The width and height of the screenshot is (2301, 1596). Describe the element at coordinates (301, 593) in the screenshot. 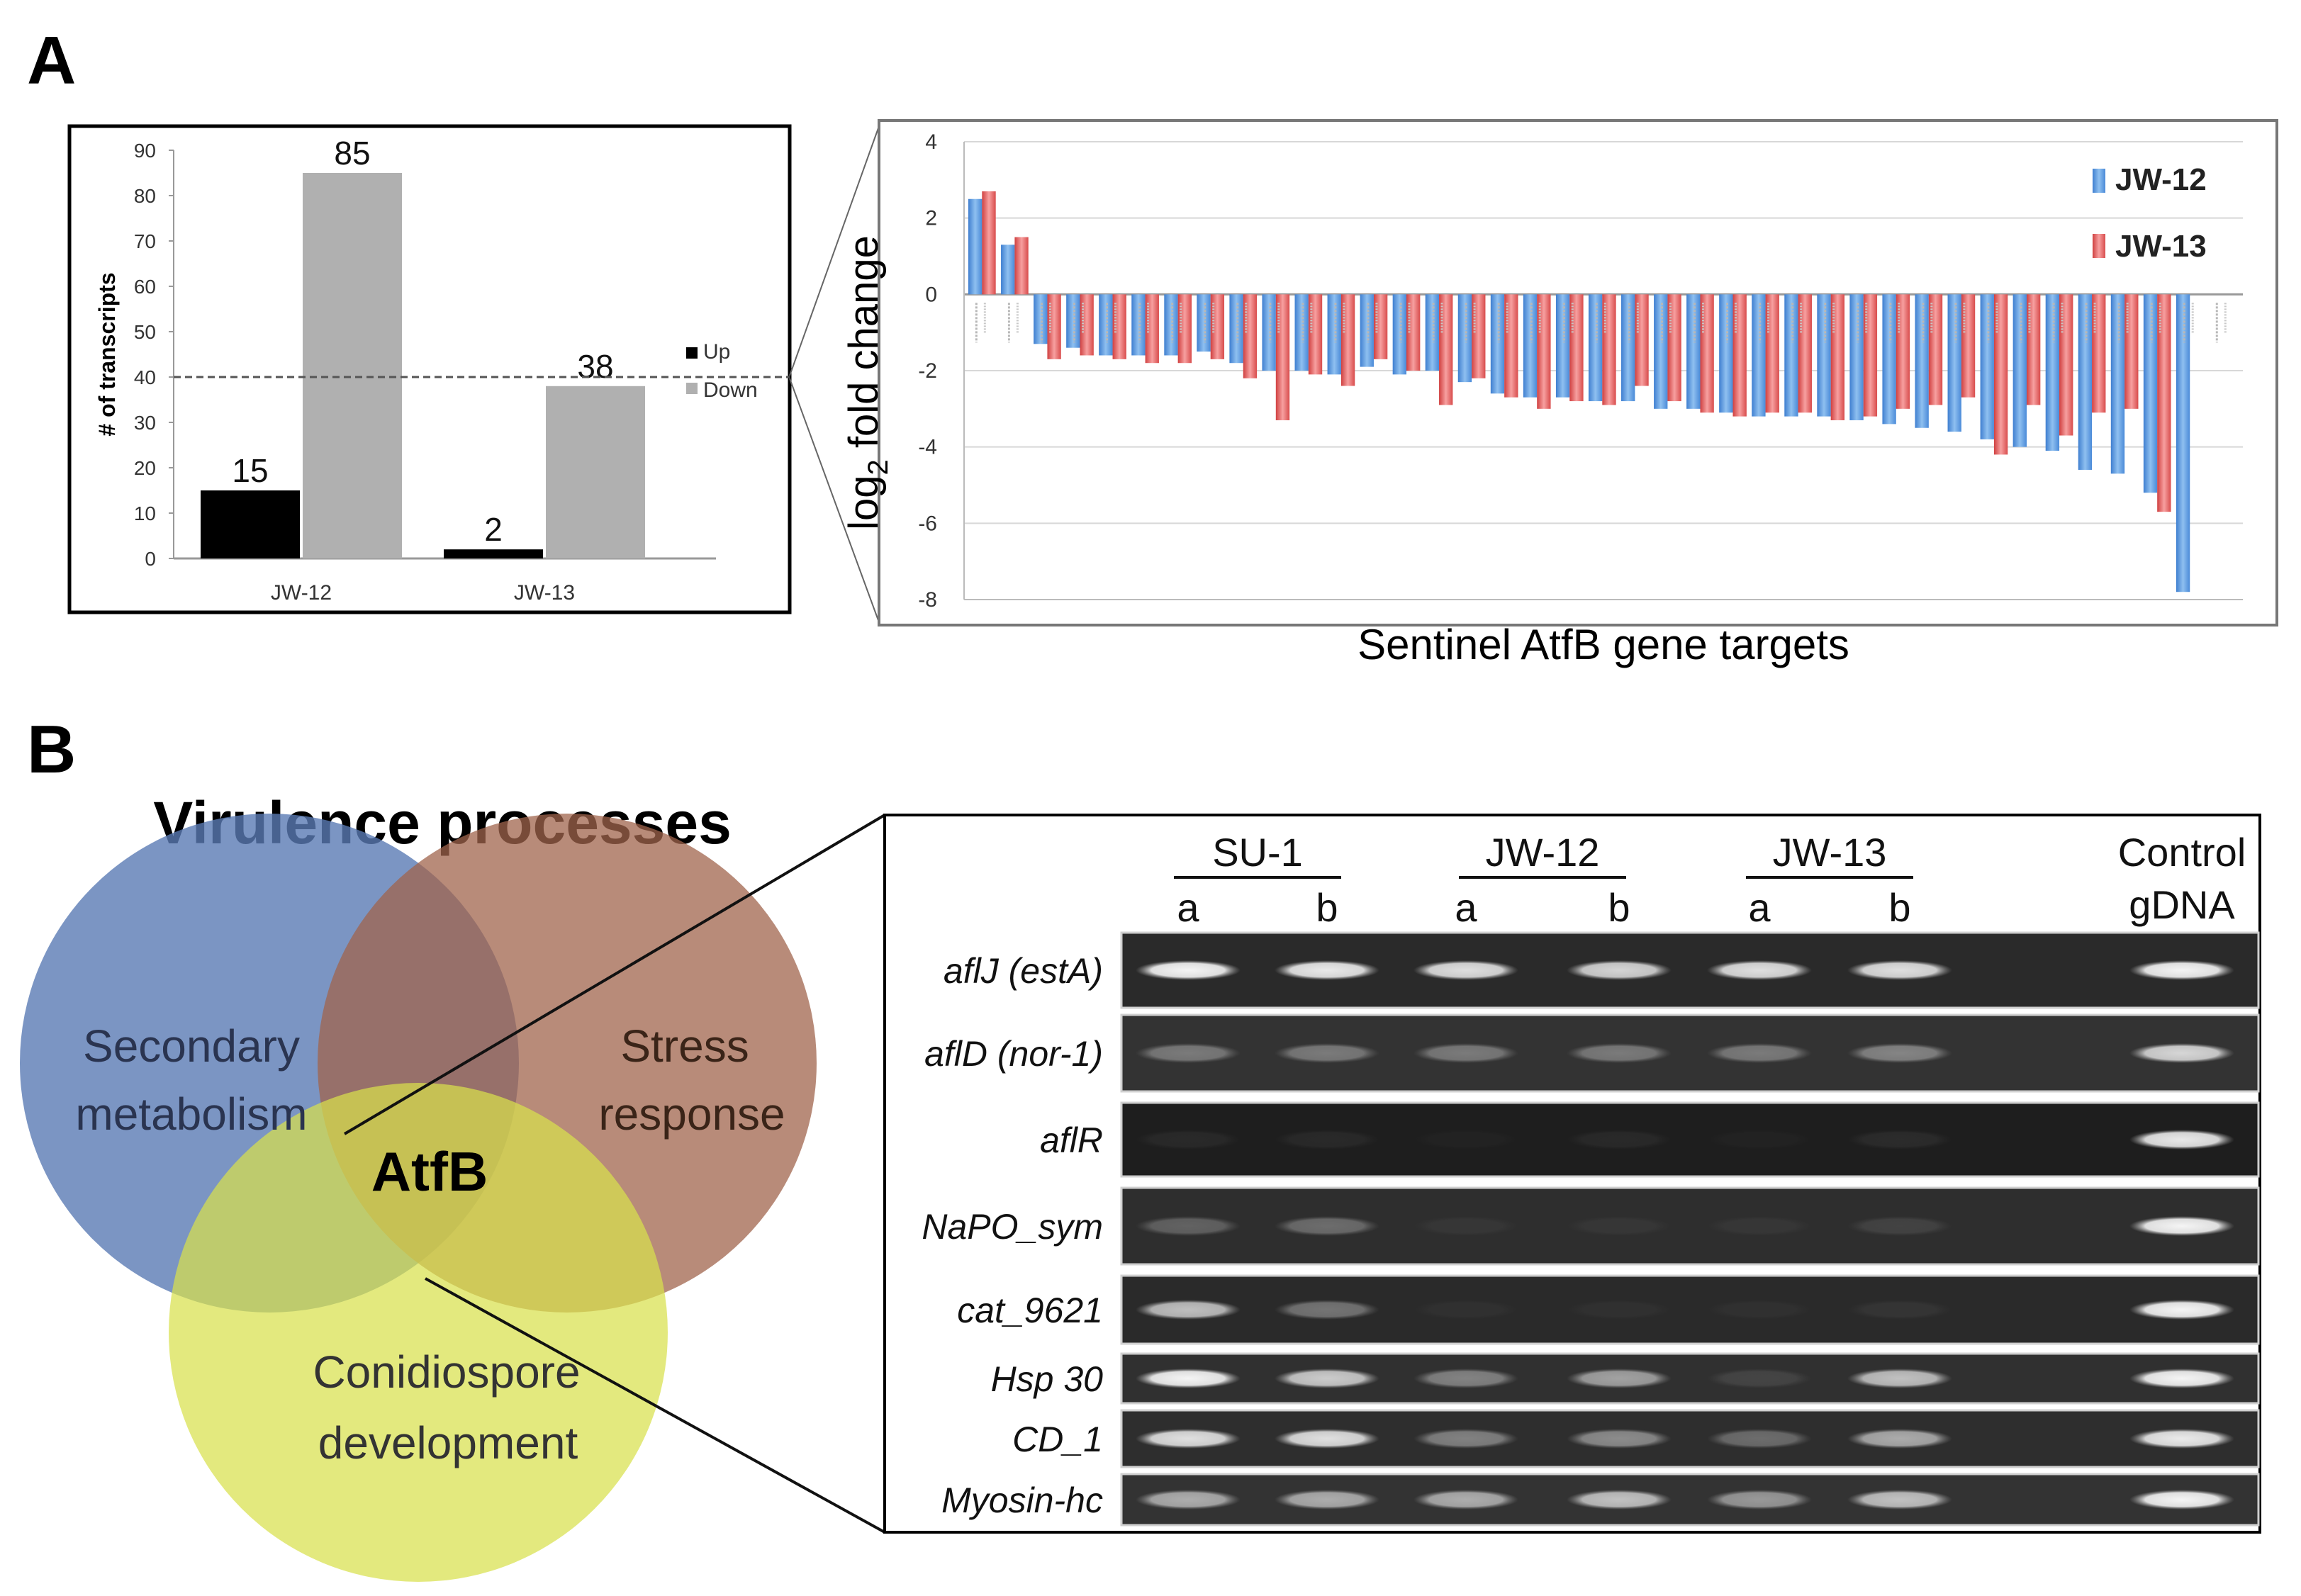

I see `transcripts-x-tick-label: JW-12` at that location.